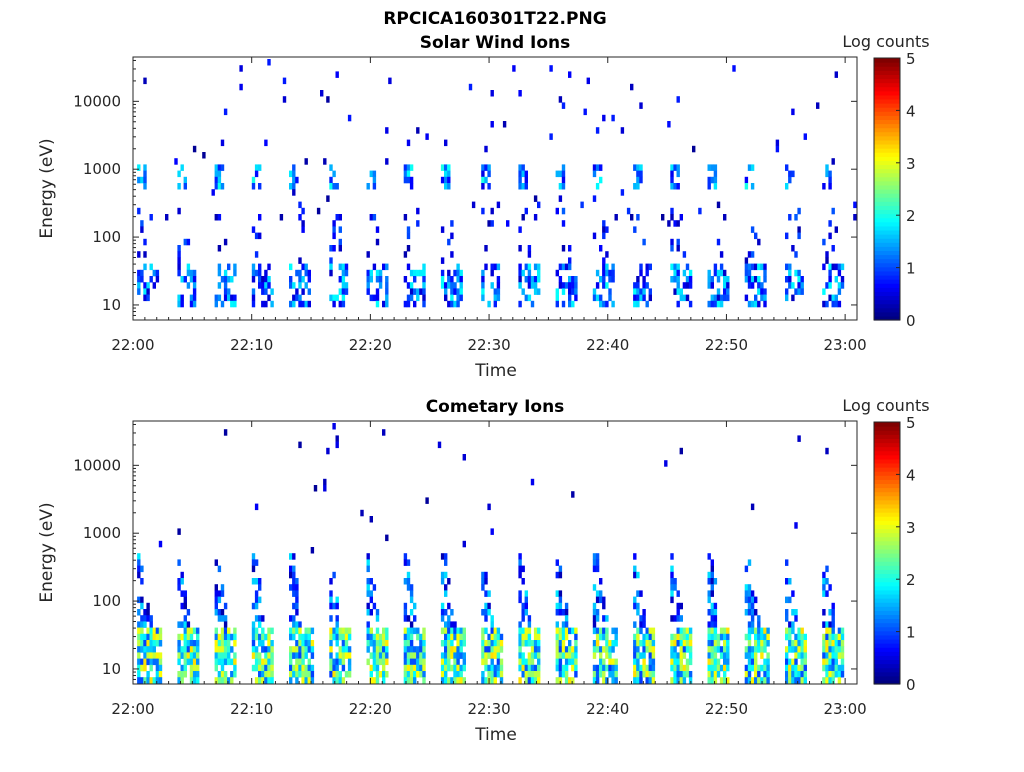 Image resolution: width=1024 pixels, height=772 pixels. Describe the element at coordinates (111, 305) in the screenshot. I see `y-tick-label: 10` at that location.